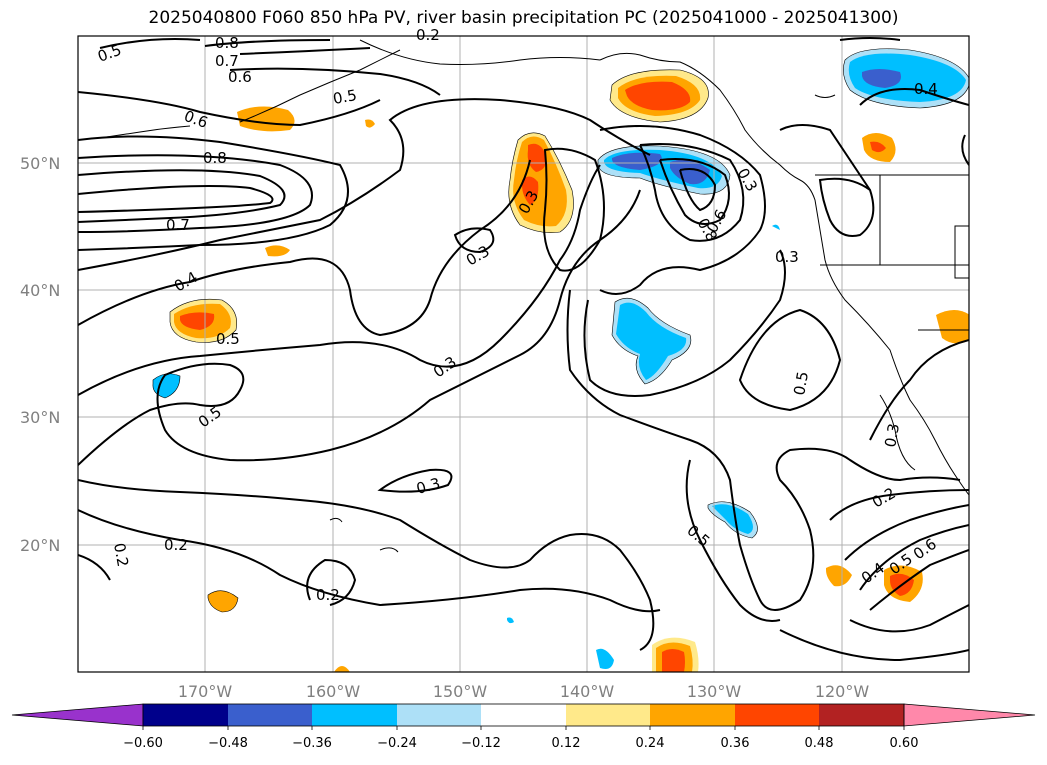 The width and height of the screenshot is (1047, 765). I want to click on colorbar-tick-label: 0.60, so click(904, 743).